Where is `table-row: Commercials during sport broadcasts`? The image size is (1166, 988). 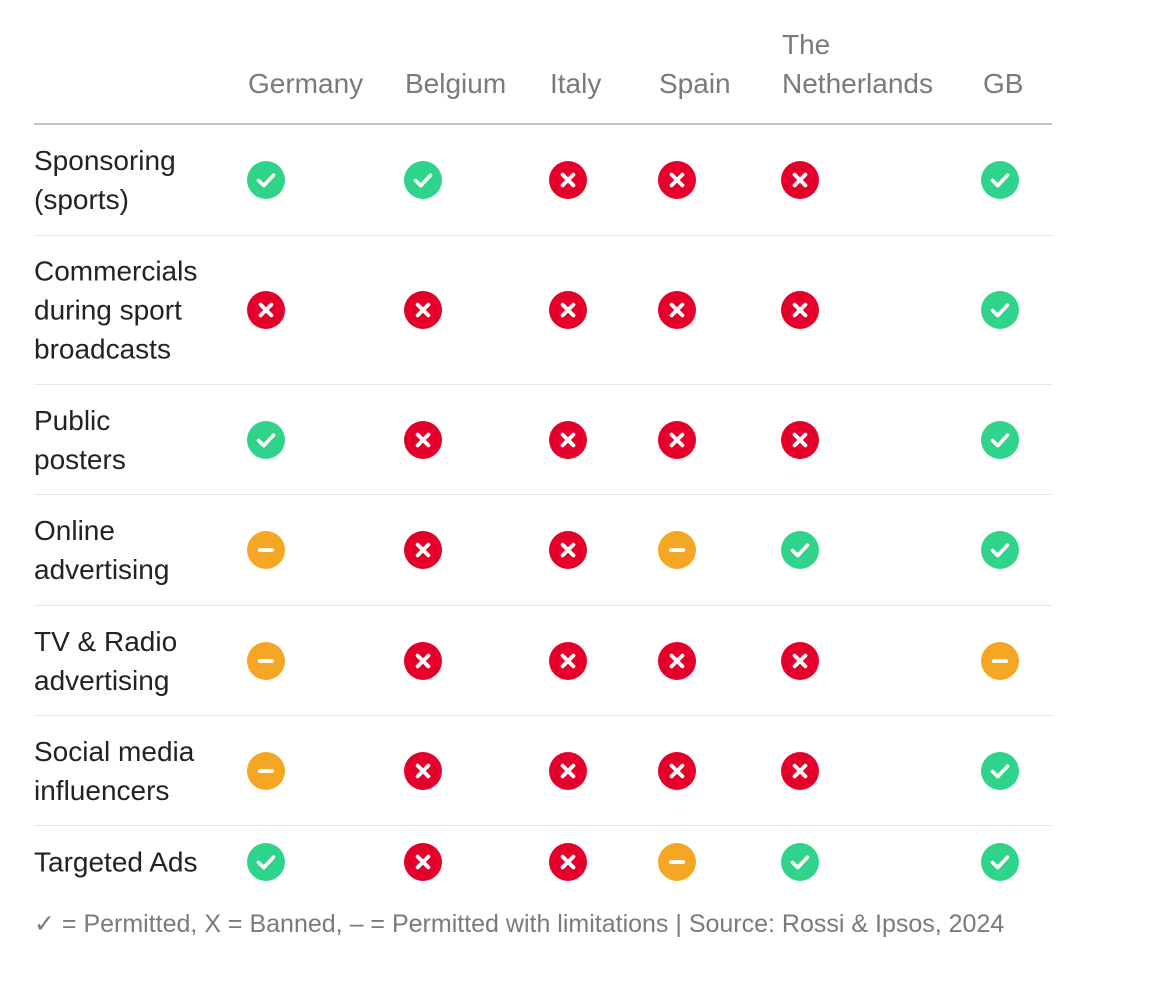
table-row: Commercials during sport broadcasts is located at coordinates (543, 310).